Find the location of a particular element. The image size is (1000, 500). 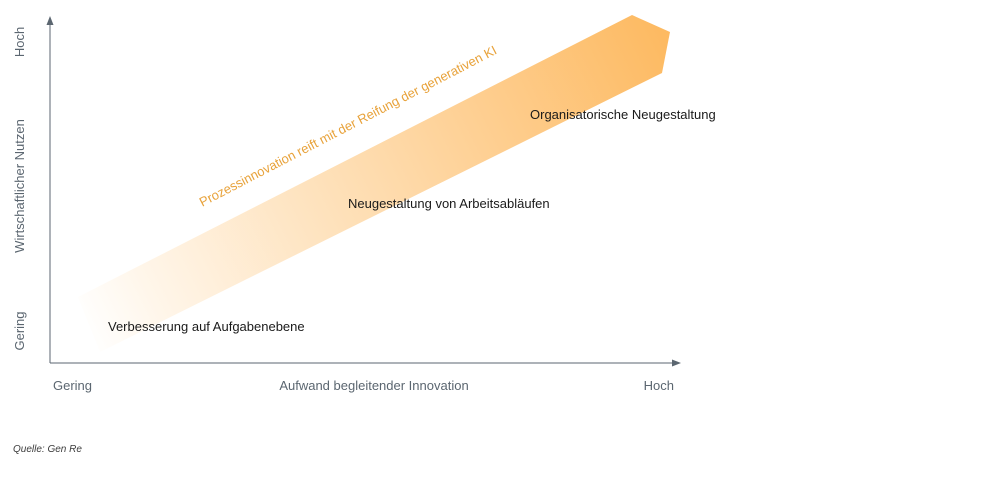

y-axis-title: Wirtschaftlicher Nutzen is located at coordinates (19, 186).